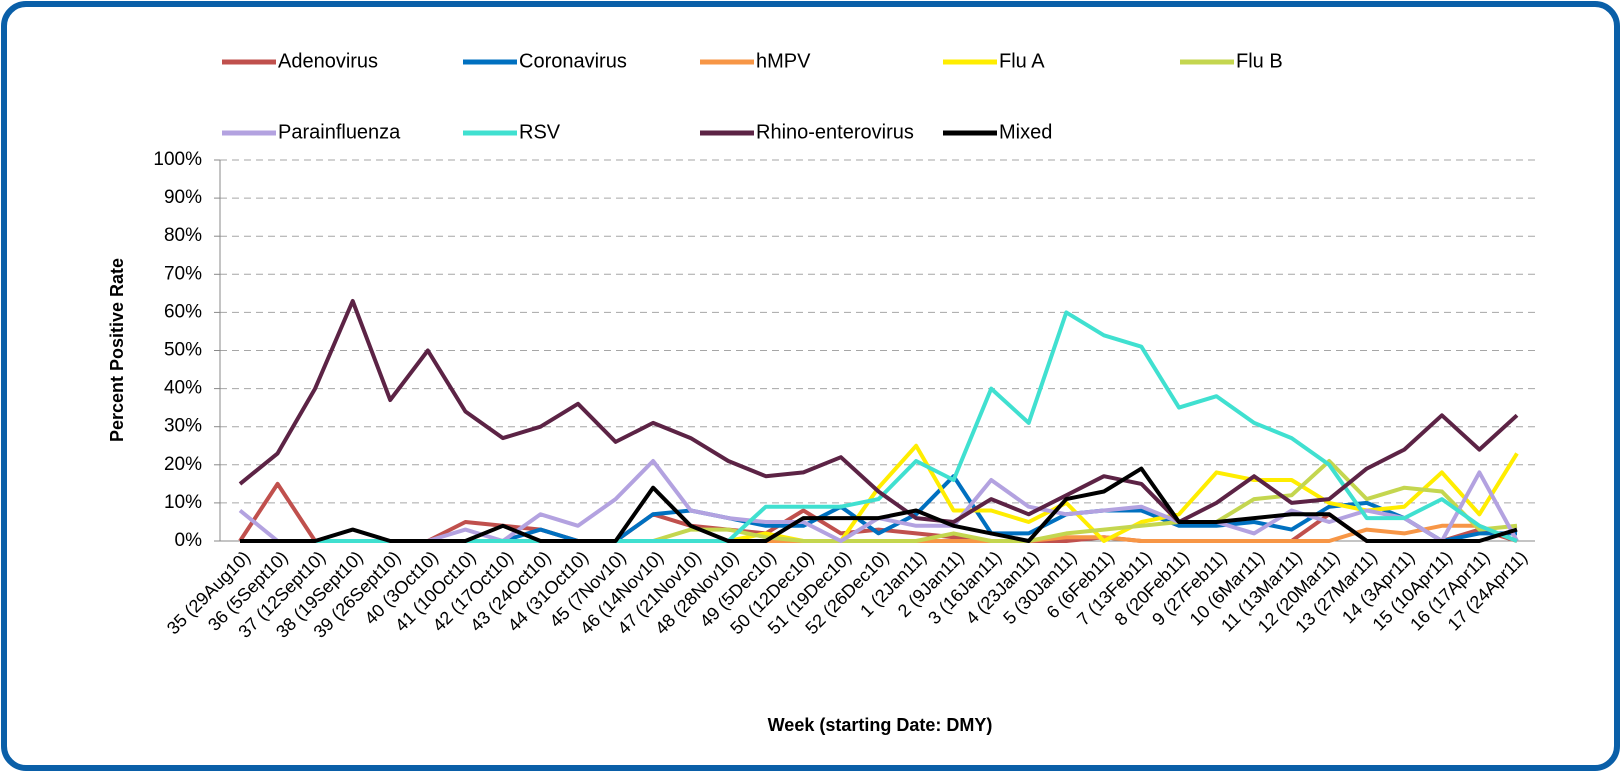  Describe the element at coordinates (328, 61) in the screenshot. I see `legend-label: Adenovirus` at that location.